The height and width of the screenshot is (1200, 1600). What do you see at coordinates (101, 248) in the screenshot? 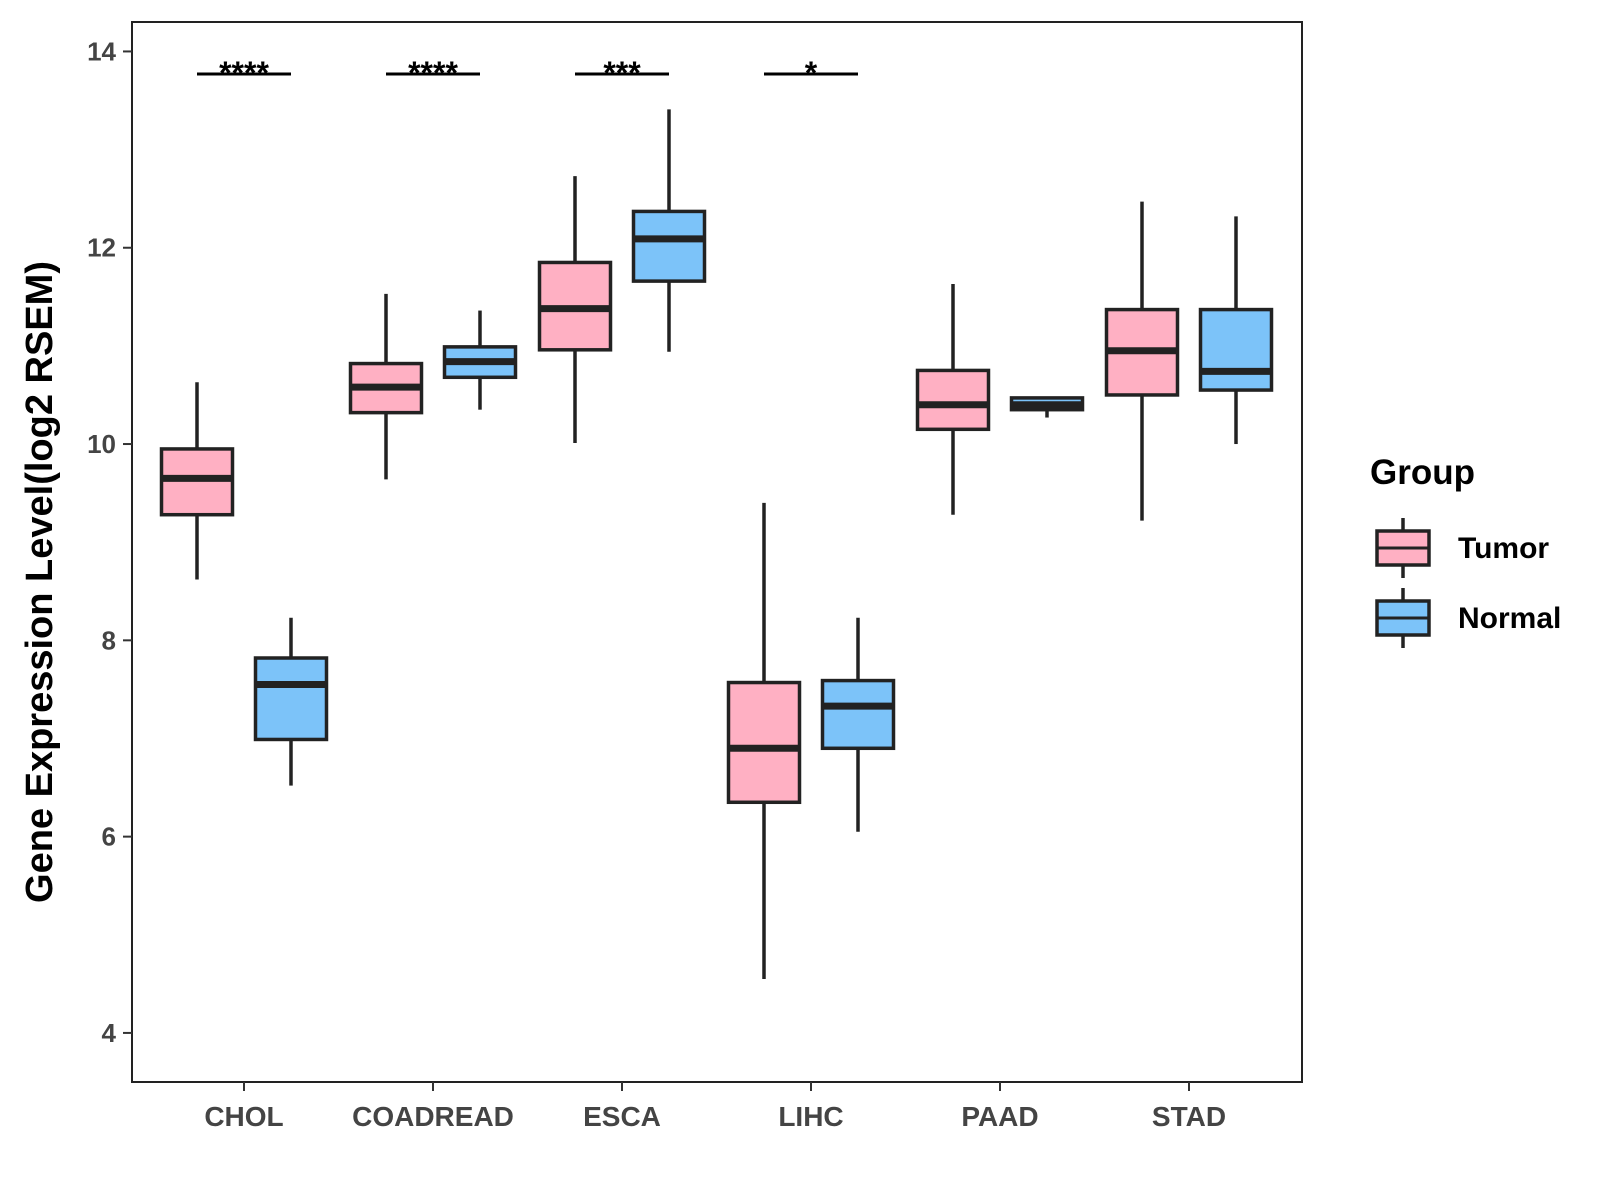
I see `y-tick-label: 12` at bounding box center [101, 248].